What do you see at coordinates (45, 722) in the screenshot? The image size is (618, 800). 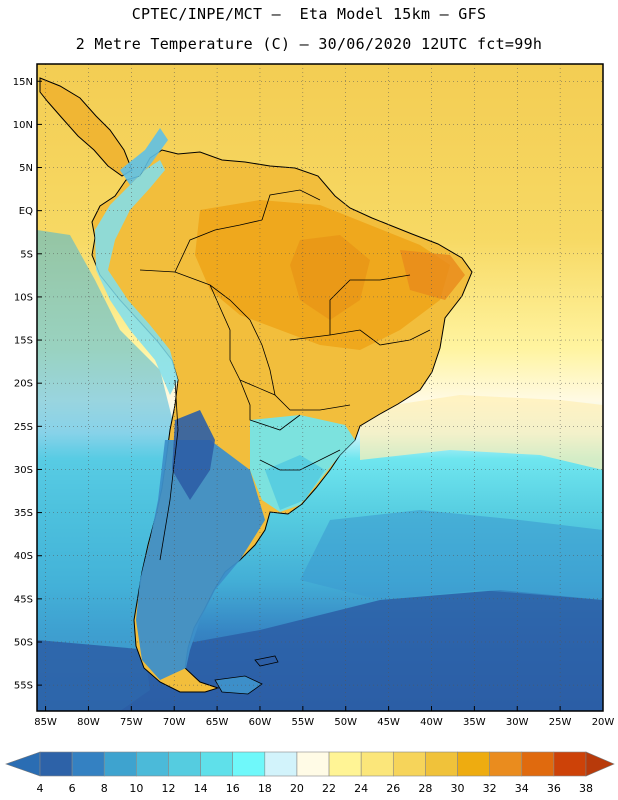 I see `lon-tick-label: 85W` at bounding box center [45, 722].